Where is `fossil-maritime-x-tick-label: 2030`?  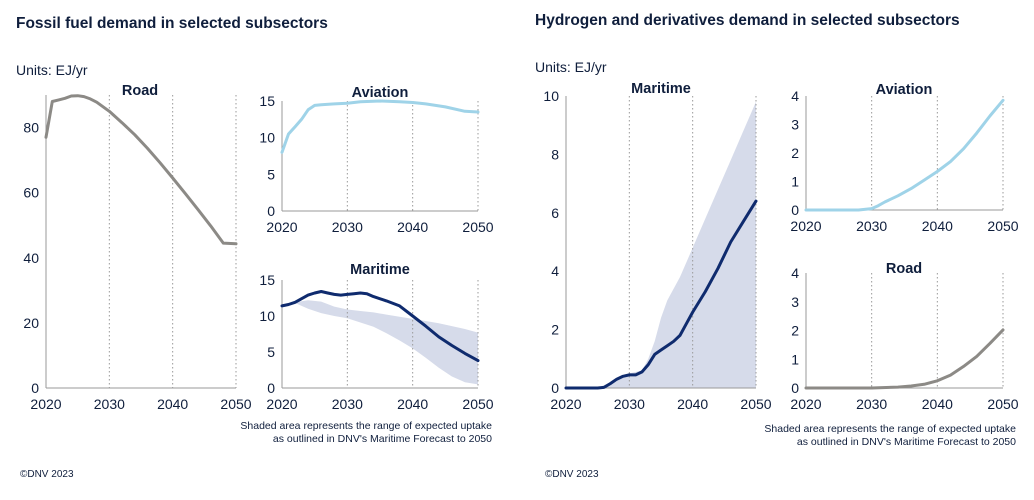 fossil-maritime-x-tick-label: 2030 is located at coordinates (347, 404).